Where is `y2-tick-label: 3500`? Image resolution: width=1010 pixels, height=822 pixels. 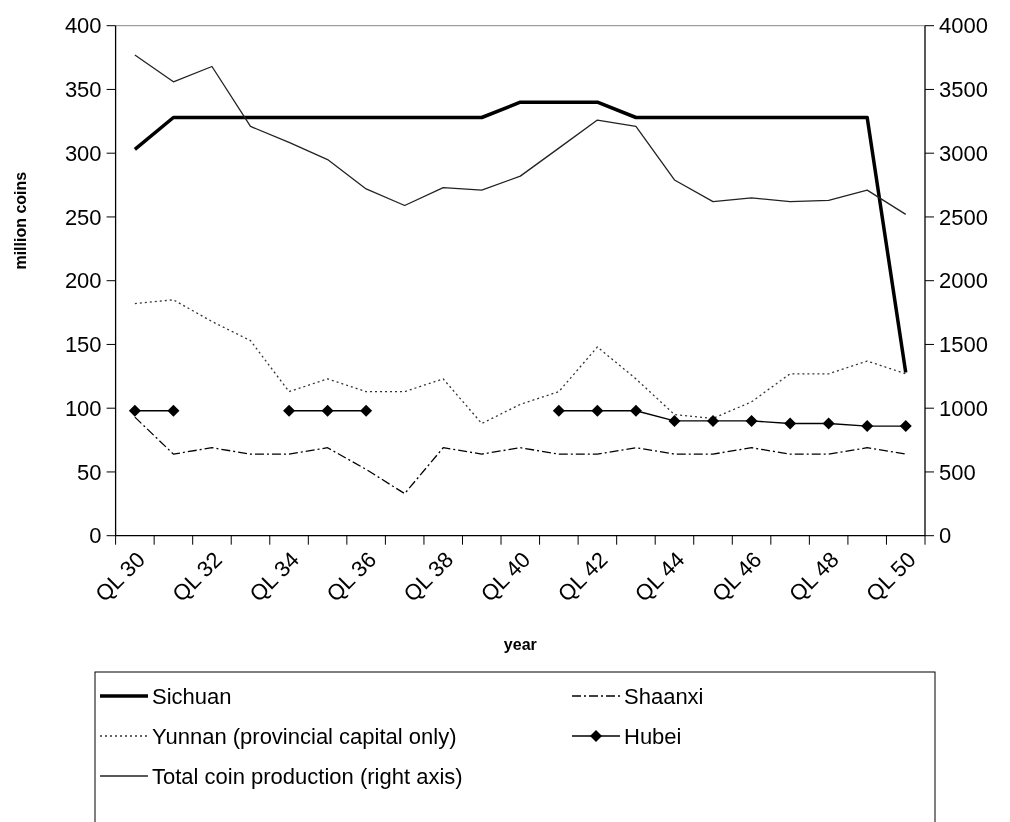 y2-tick-label: 3500 is located at coordinates (963, 90).